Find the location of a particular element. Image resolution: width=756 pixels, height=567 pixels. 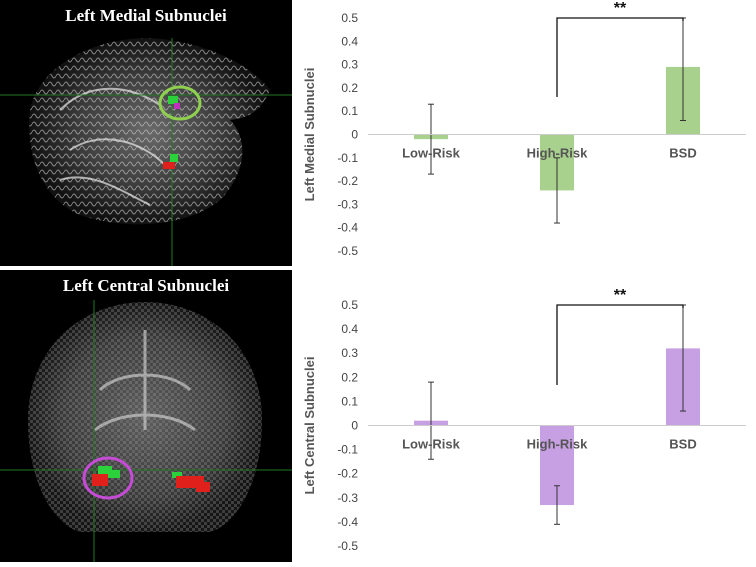

panel-title-medial: Left Medial Subnuclei is located at coordinates (146, 15).